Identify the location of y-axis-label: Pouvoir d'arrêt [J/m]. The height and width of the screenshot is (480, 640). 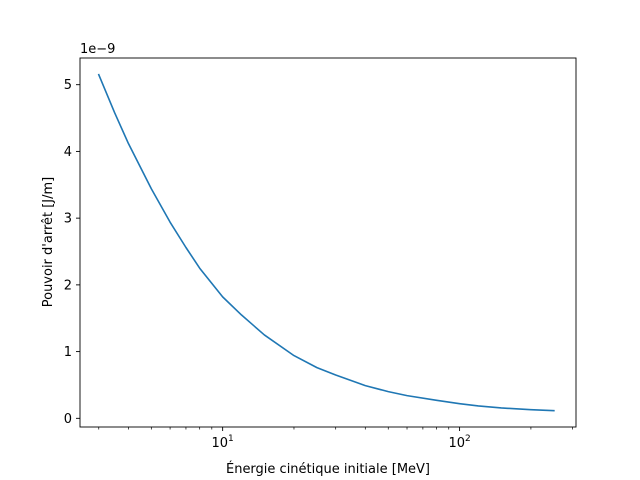
(48, 242).